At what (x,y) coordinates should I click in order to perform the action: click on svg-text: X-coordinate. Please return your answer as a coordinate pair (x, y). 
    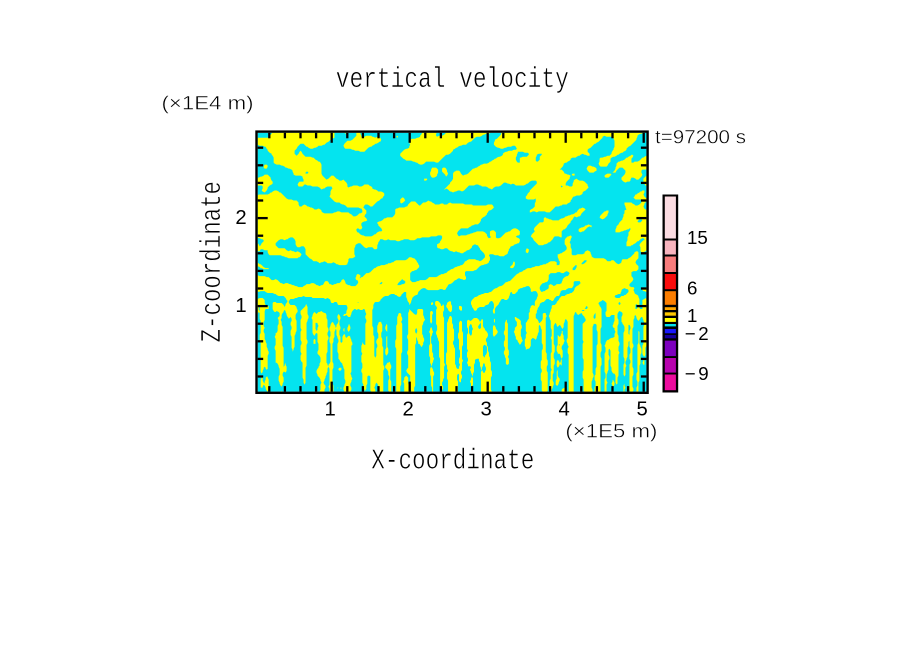
    Looking at the image, I should click on (452, 460).